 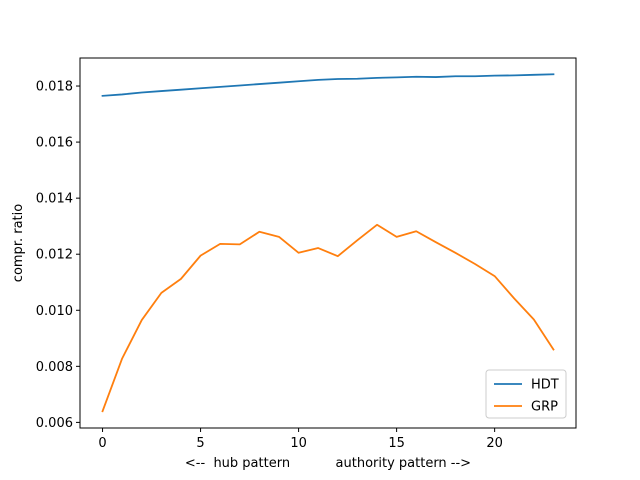 What do you see at coordinates (54, 367) in the screenshot?
I see `y-tick-label: 0.008` at bounding box center [54, 367].